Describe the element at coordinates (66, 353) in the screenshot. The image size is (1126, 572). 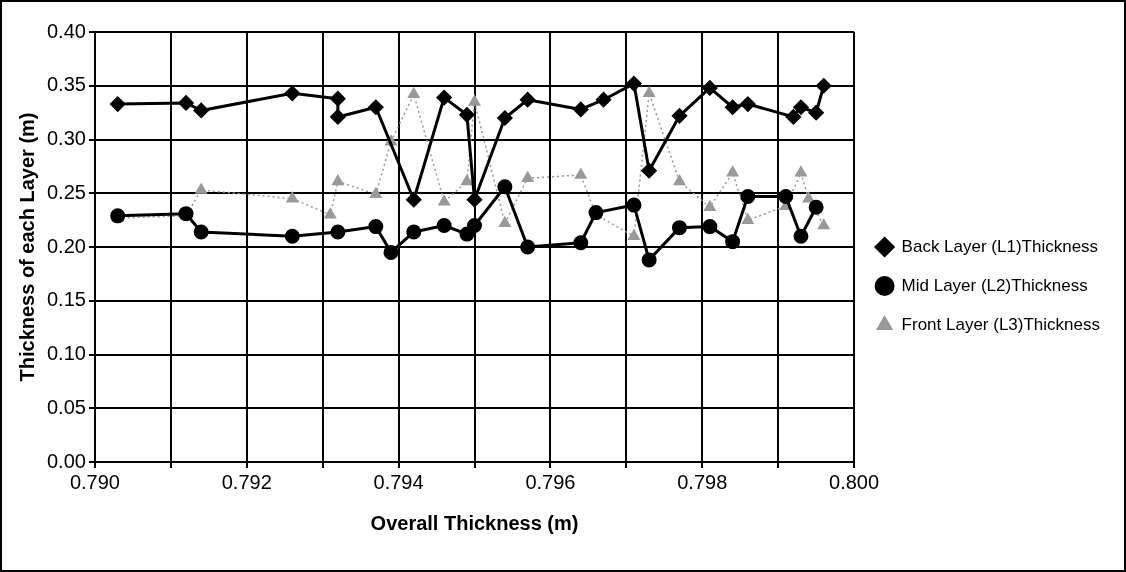
I see `y-tick-label: 0.10` at that location.